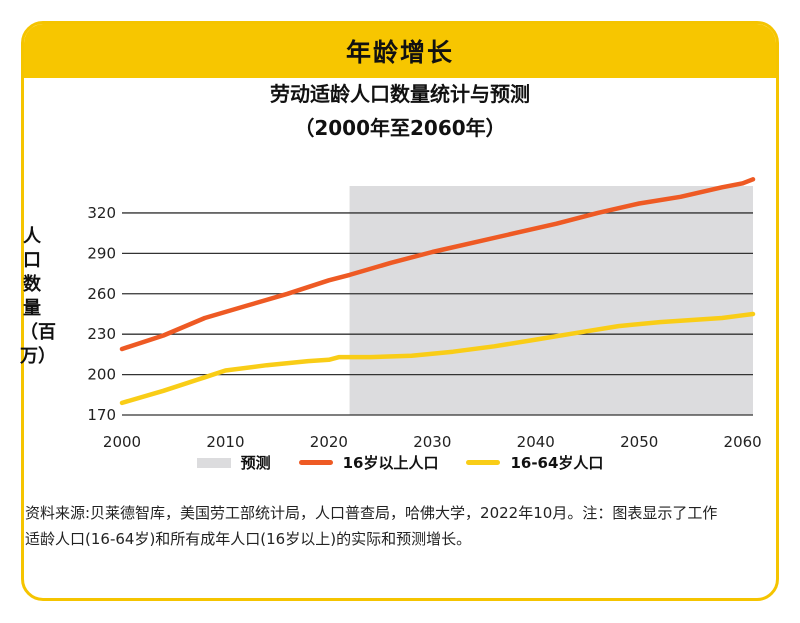 The image size is (800, 623). I want to click on series-line-working-age, so click(437, 358).